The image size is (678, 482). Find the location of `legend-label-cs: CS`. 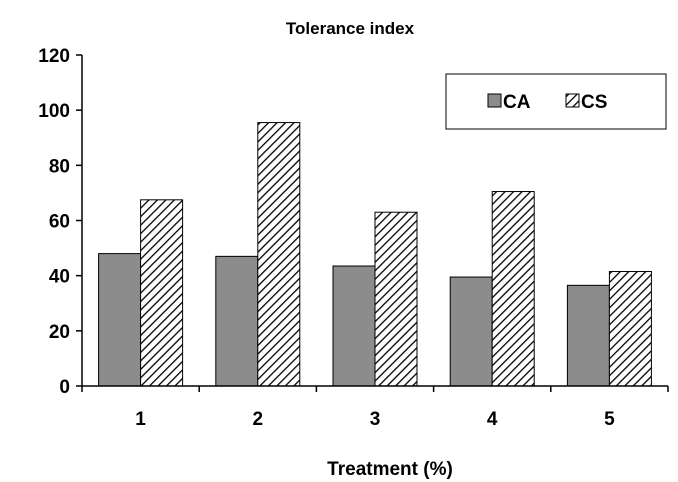

legend-label-cs: CS is located at coordinates (594, 102).